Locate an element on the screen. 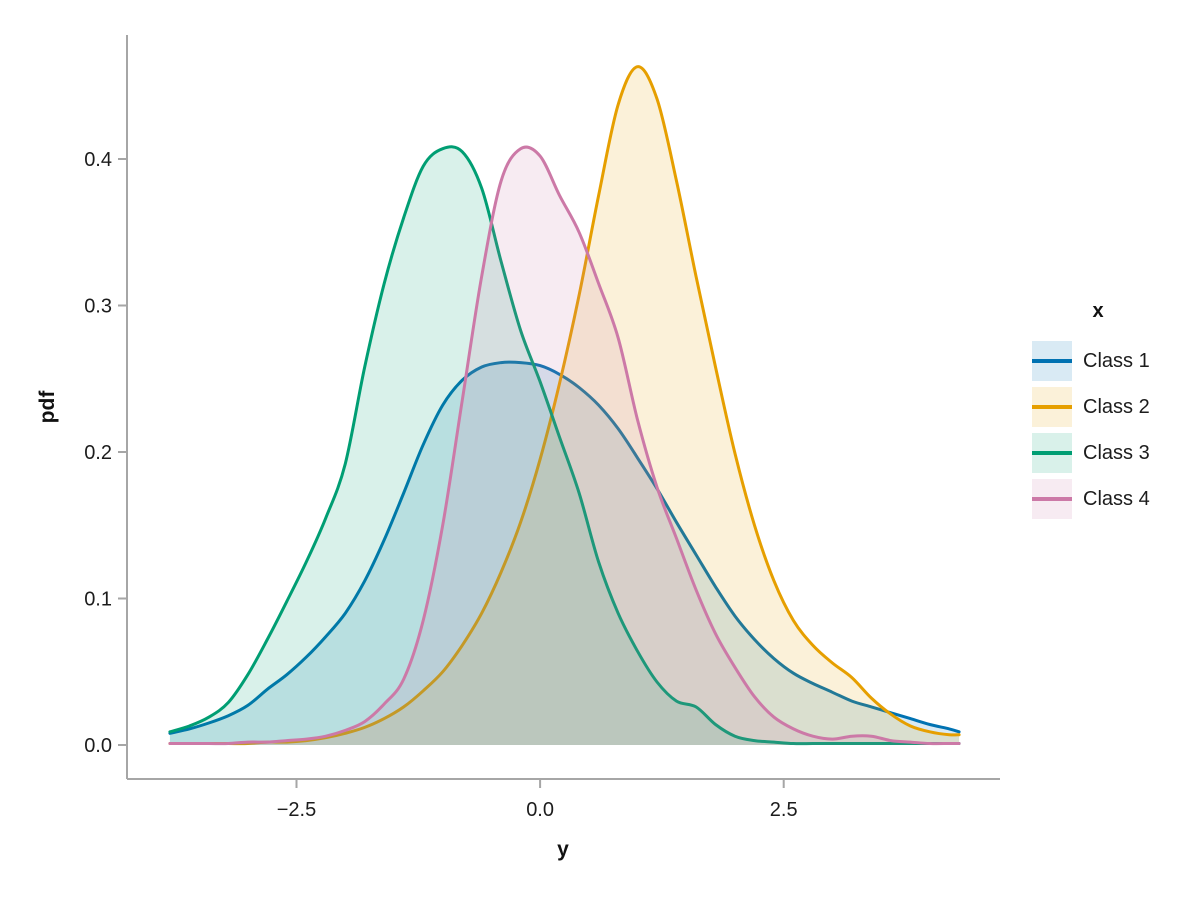  legend-item-class-1: Class 1 is located at coordinates (1098, 361).